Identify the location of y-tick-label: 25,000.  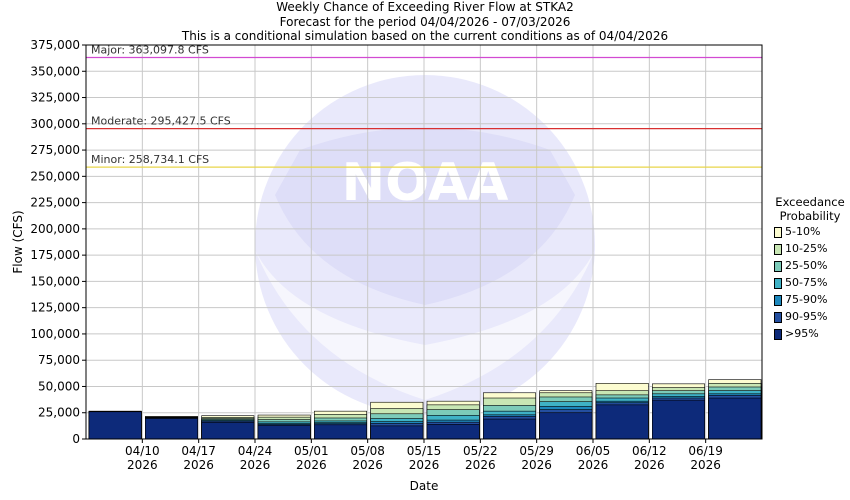
(59, 413).